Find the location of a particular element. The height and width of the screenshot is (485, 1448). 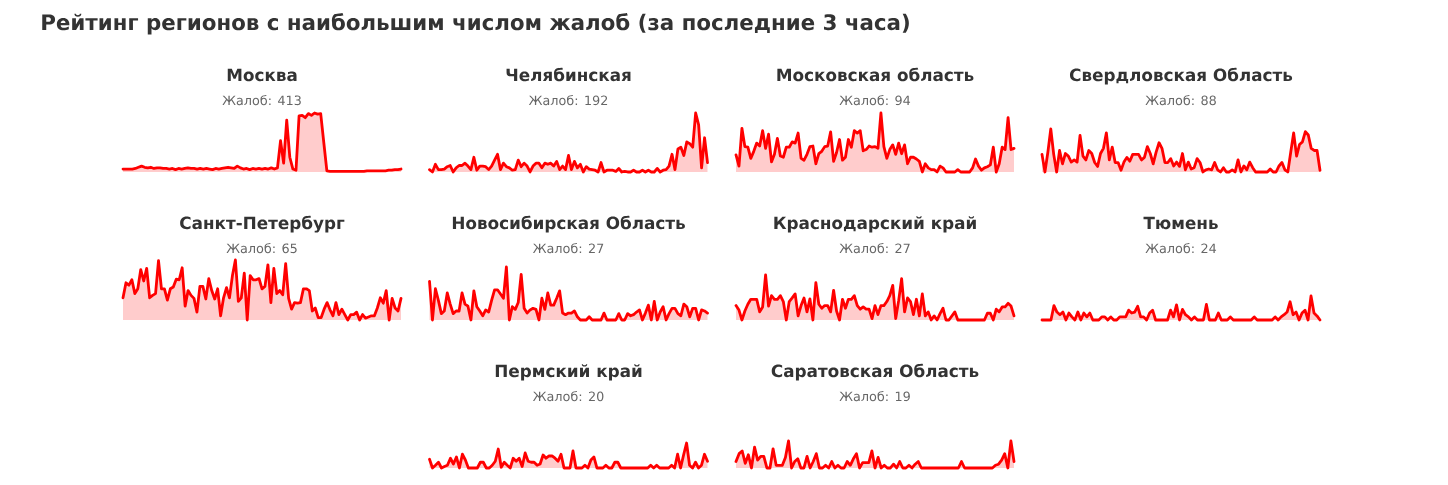

chart-title: Свердловская Область is located at coordinates (1181, 76).